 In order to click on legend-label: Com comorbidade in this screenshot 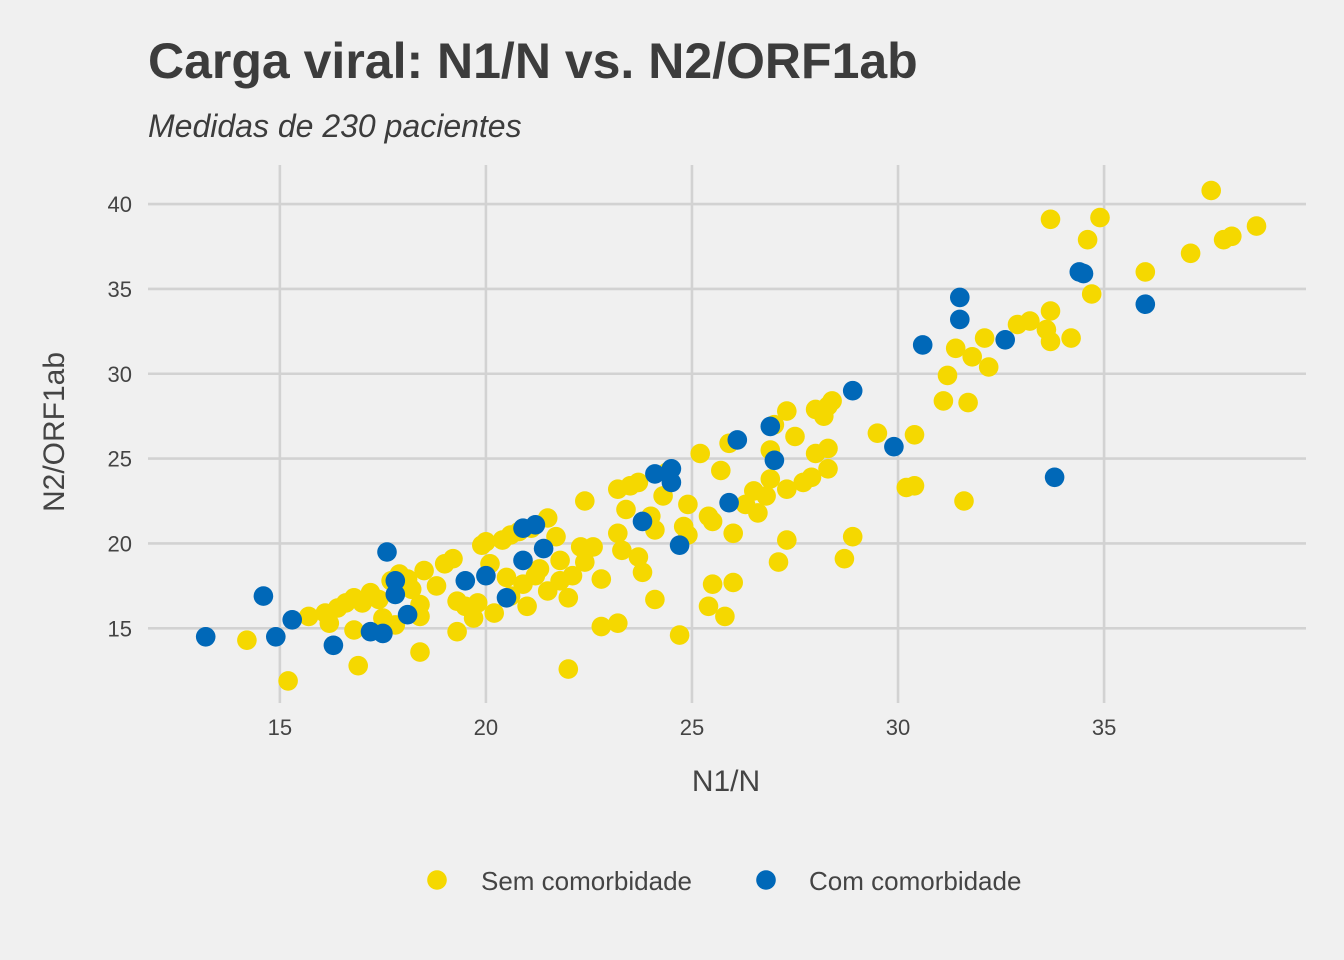, I will do `click(915, 881)`.